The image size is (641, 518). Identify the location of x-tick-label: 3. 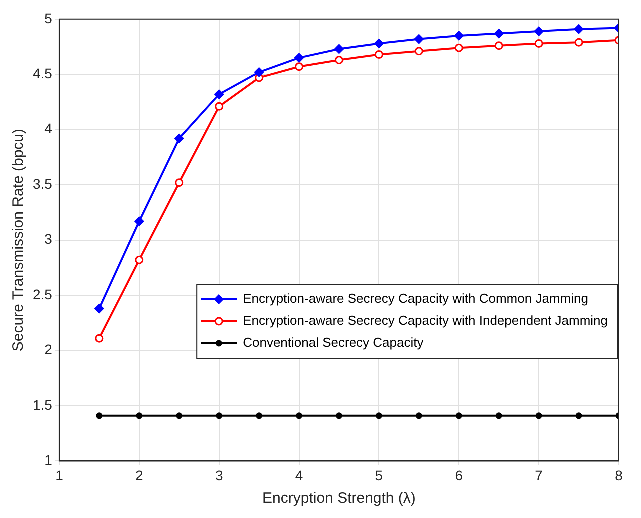
(219, 475).